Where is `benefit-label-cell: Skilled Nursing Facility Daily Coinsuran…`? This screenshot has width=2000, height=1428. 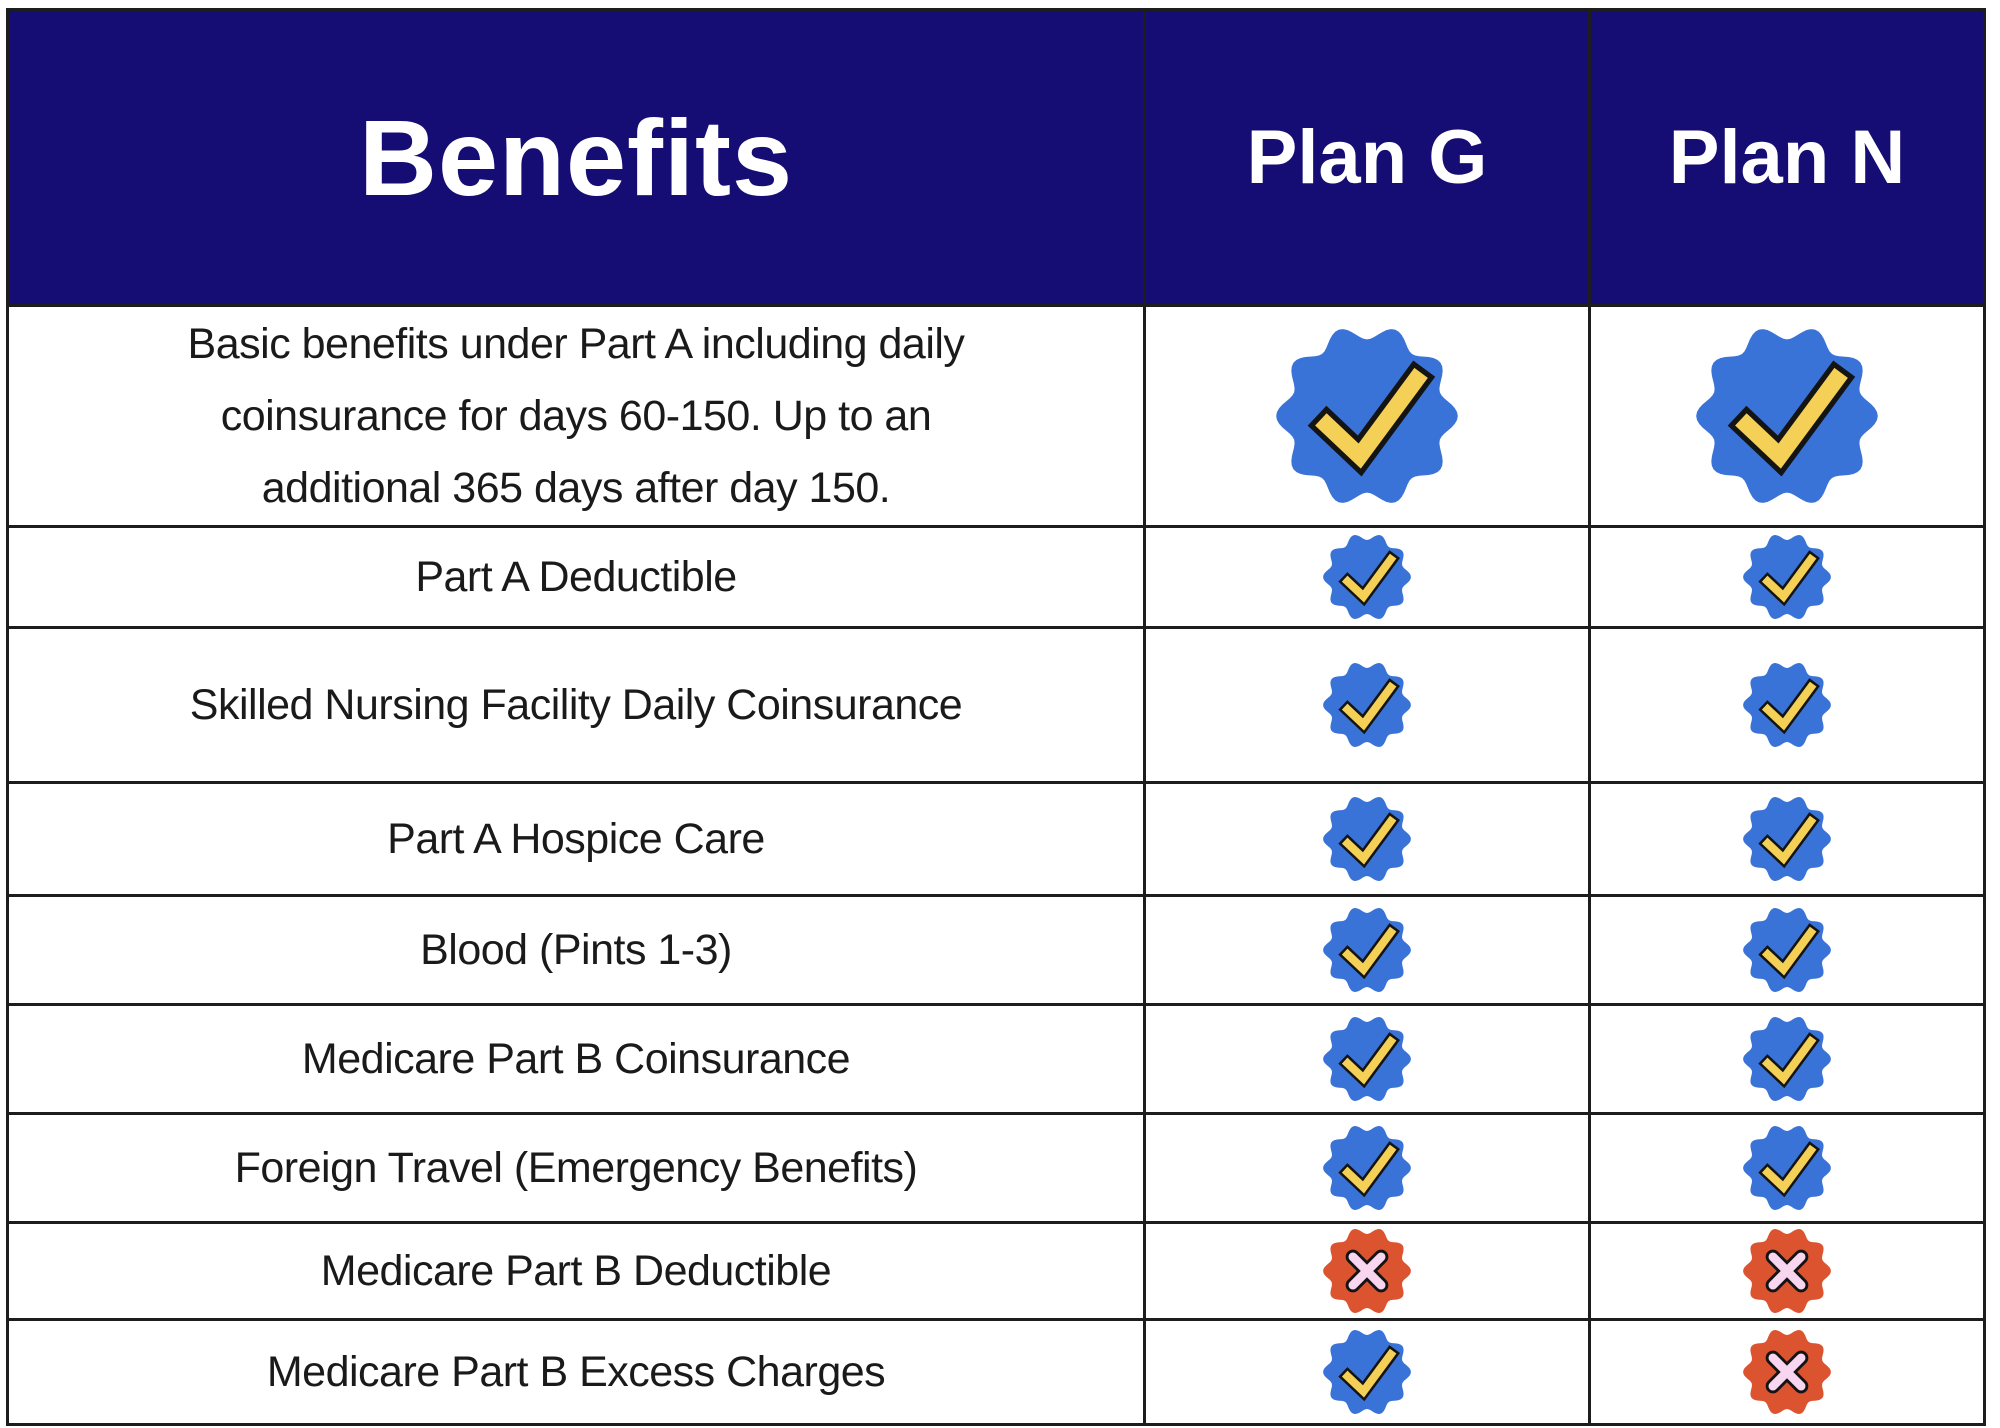 benefit-label-cell: Skilled Nursing Facility Daily Coinsuran… is located at coordinates (576, 705).